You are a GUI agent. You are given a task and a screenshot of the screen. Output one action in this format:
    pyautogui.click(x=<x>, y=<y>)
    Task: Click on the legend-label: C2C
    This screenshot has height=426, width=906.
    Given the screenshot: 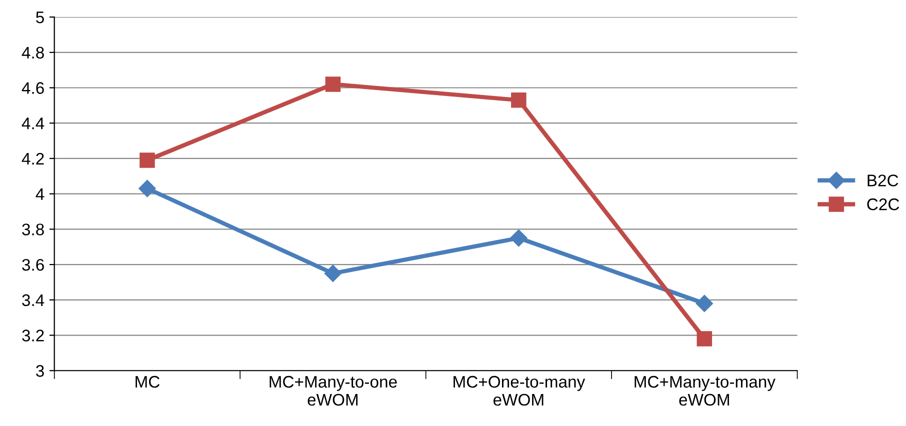 What is the action you would take?
    pyautogui.click(x=883, y=204)
    